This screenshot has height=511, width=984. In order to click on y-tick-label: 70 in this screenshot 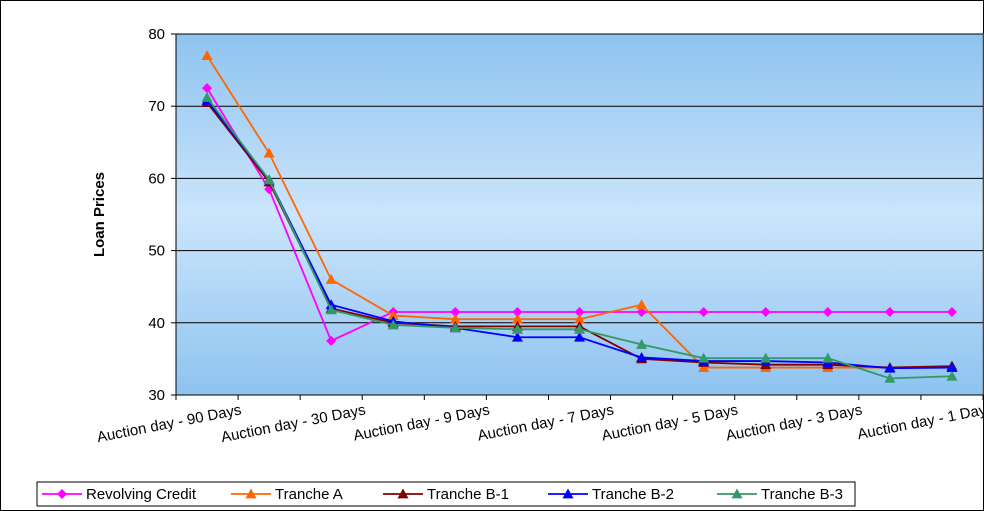, I will do `click(156, 106)`.